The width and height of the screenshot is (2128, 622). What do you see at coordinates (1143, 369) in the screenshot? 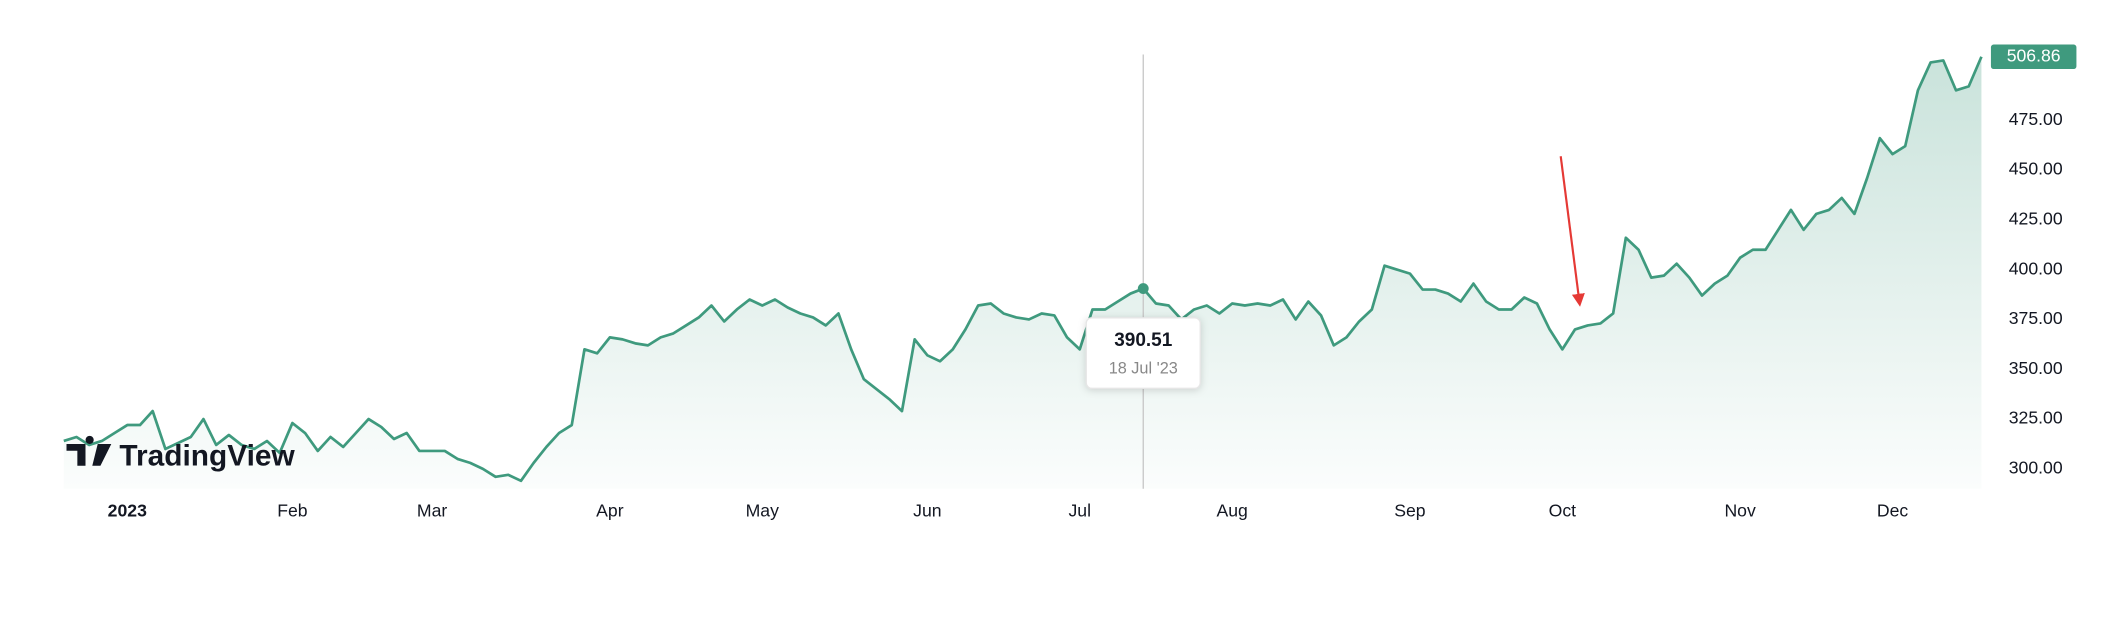
I see `tooltip-date: 18 Jul '23` at bounding box center [1143, 369].